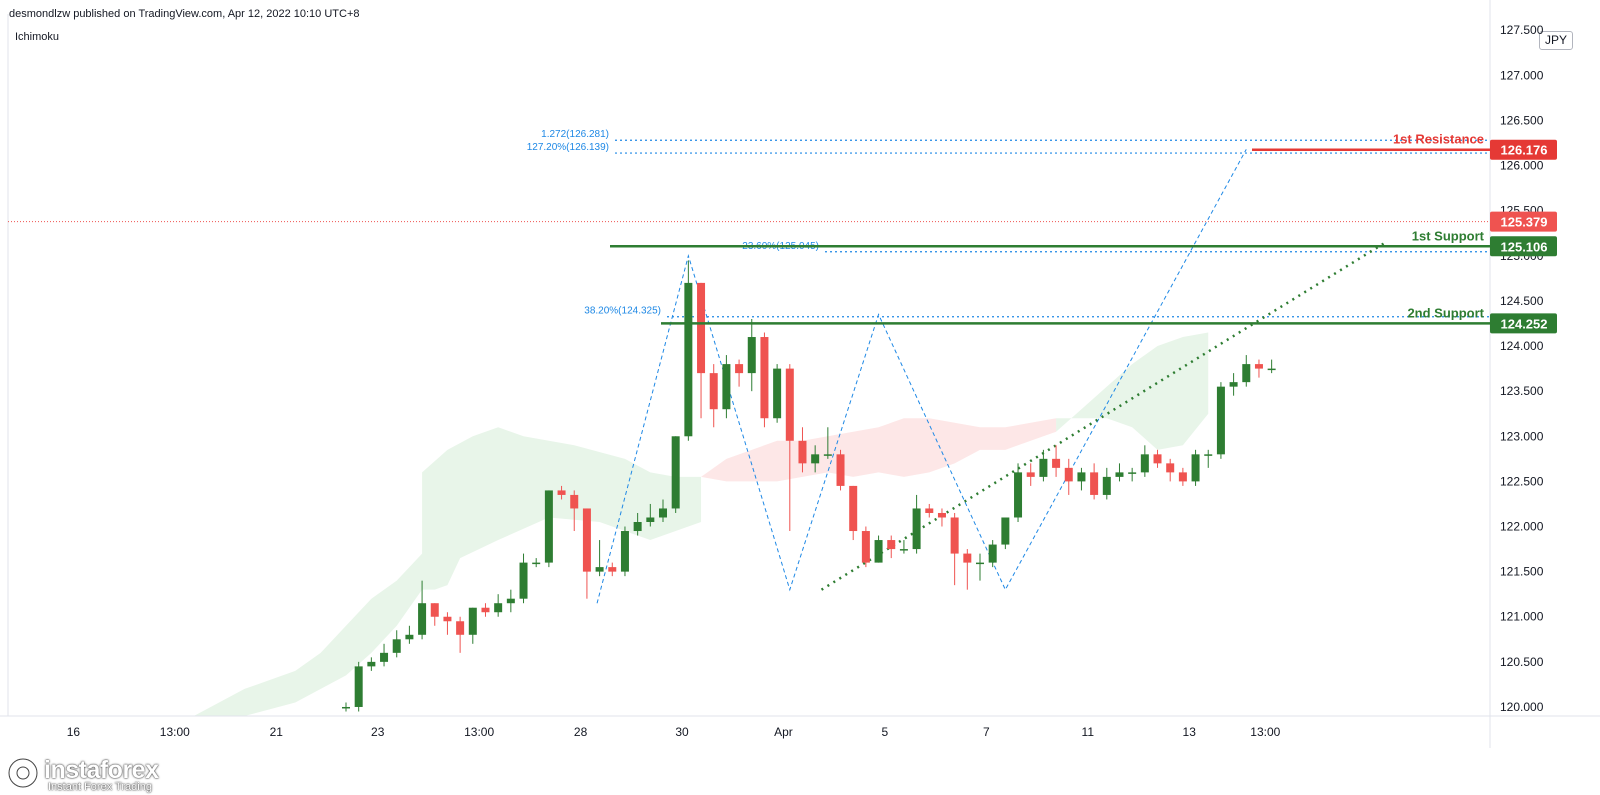  What do you see at coordinates (622, 311) in the screenshot?
I see `fib-level-label: 38.20%(124.325)` at bounding box center [622, 311].